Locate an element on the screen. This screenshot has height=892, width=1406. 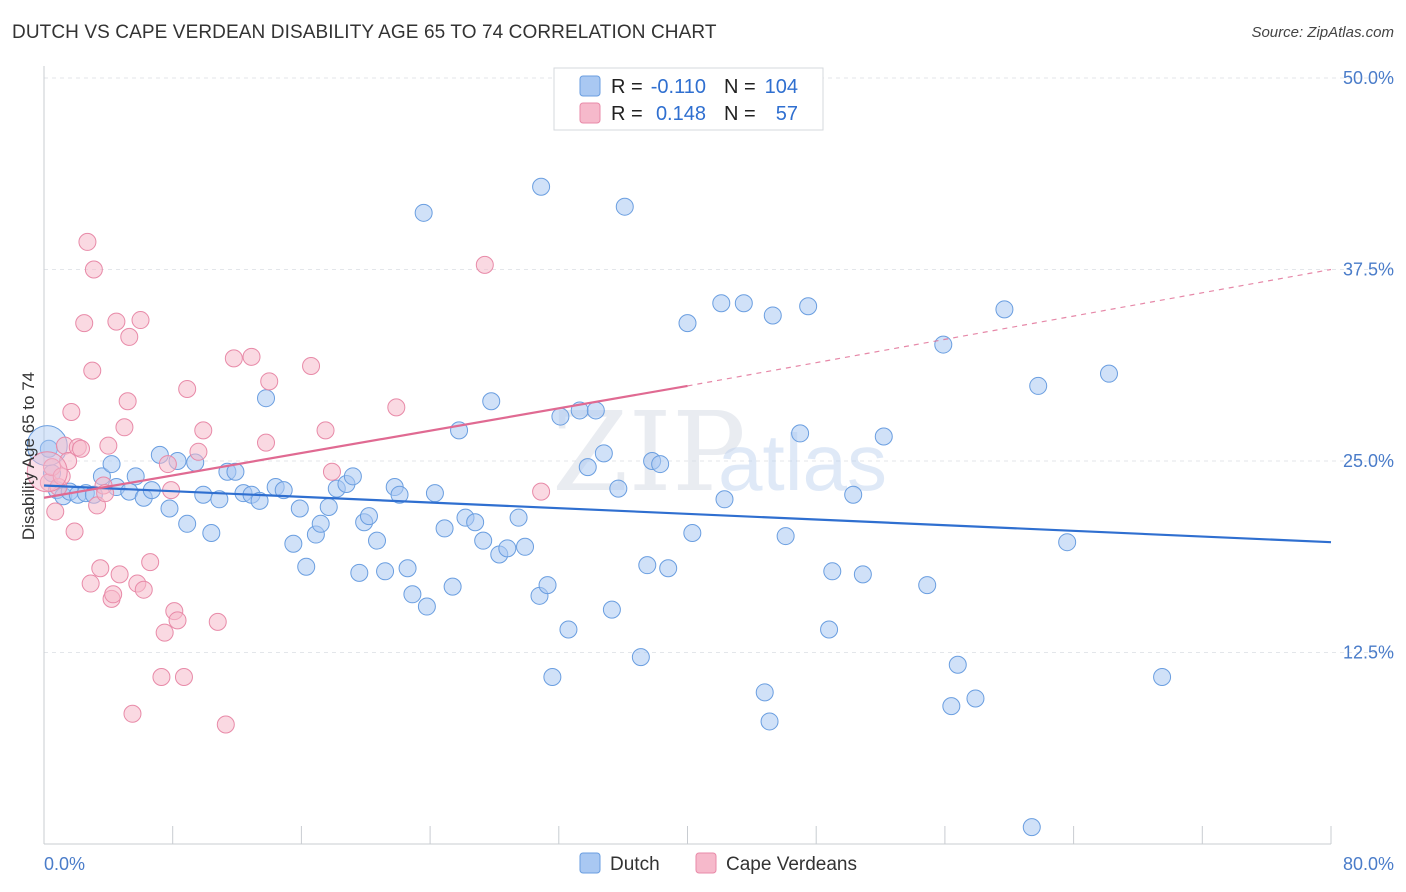
dutch-trend-line is located at coordinates (687, 514).